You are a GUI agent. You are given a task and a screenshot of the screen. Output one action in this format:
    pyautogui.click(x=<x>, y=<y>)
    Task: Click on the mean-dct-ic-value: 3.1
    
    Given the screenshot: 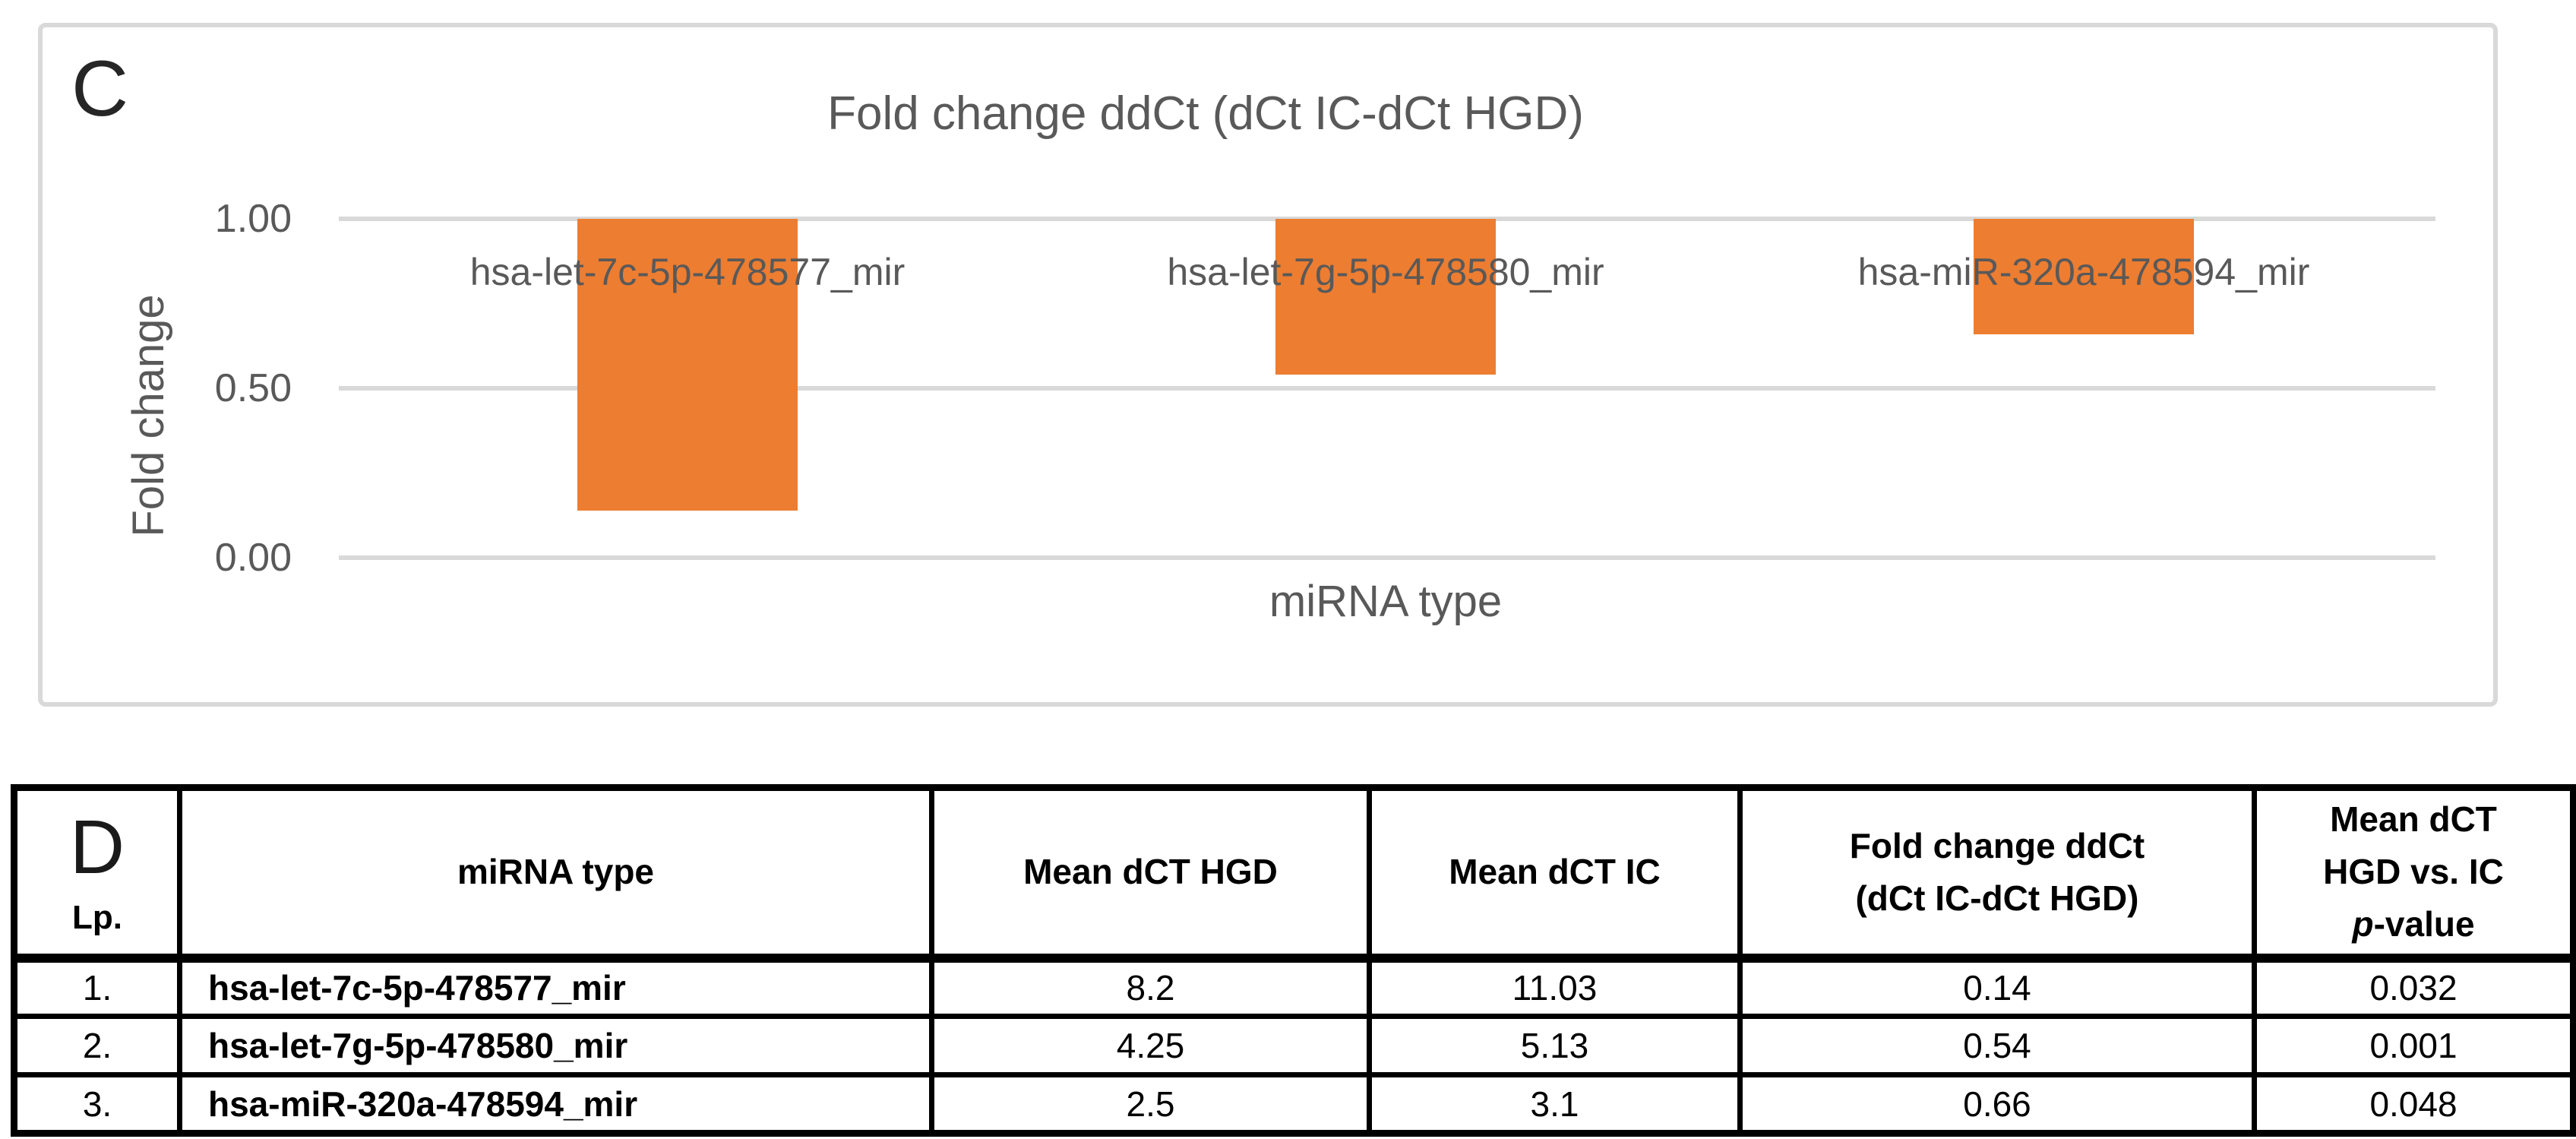 What is the action you would take?
    pyautogui.click(x=1555, y=1104)
    